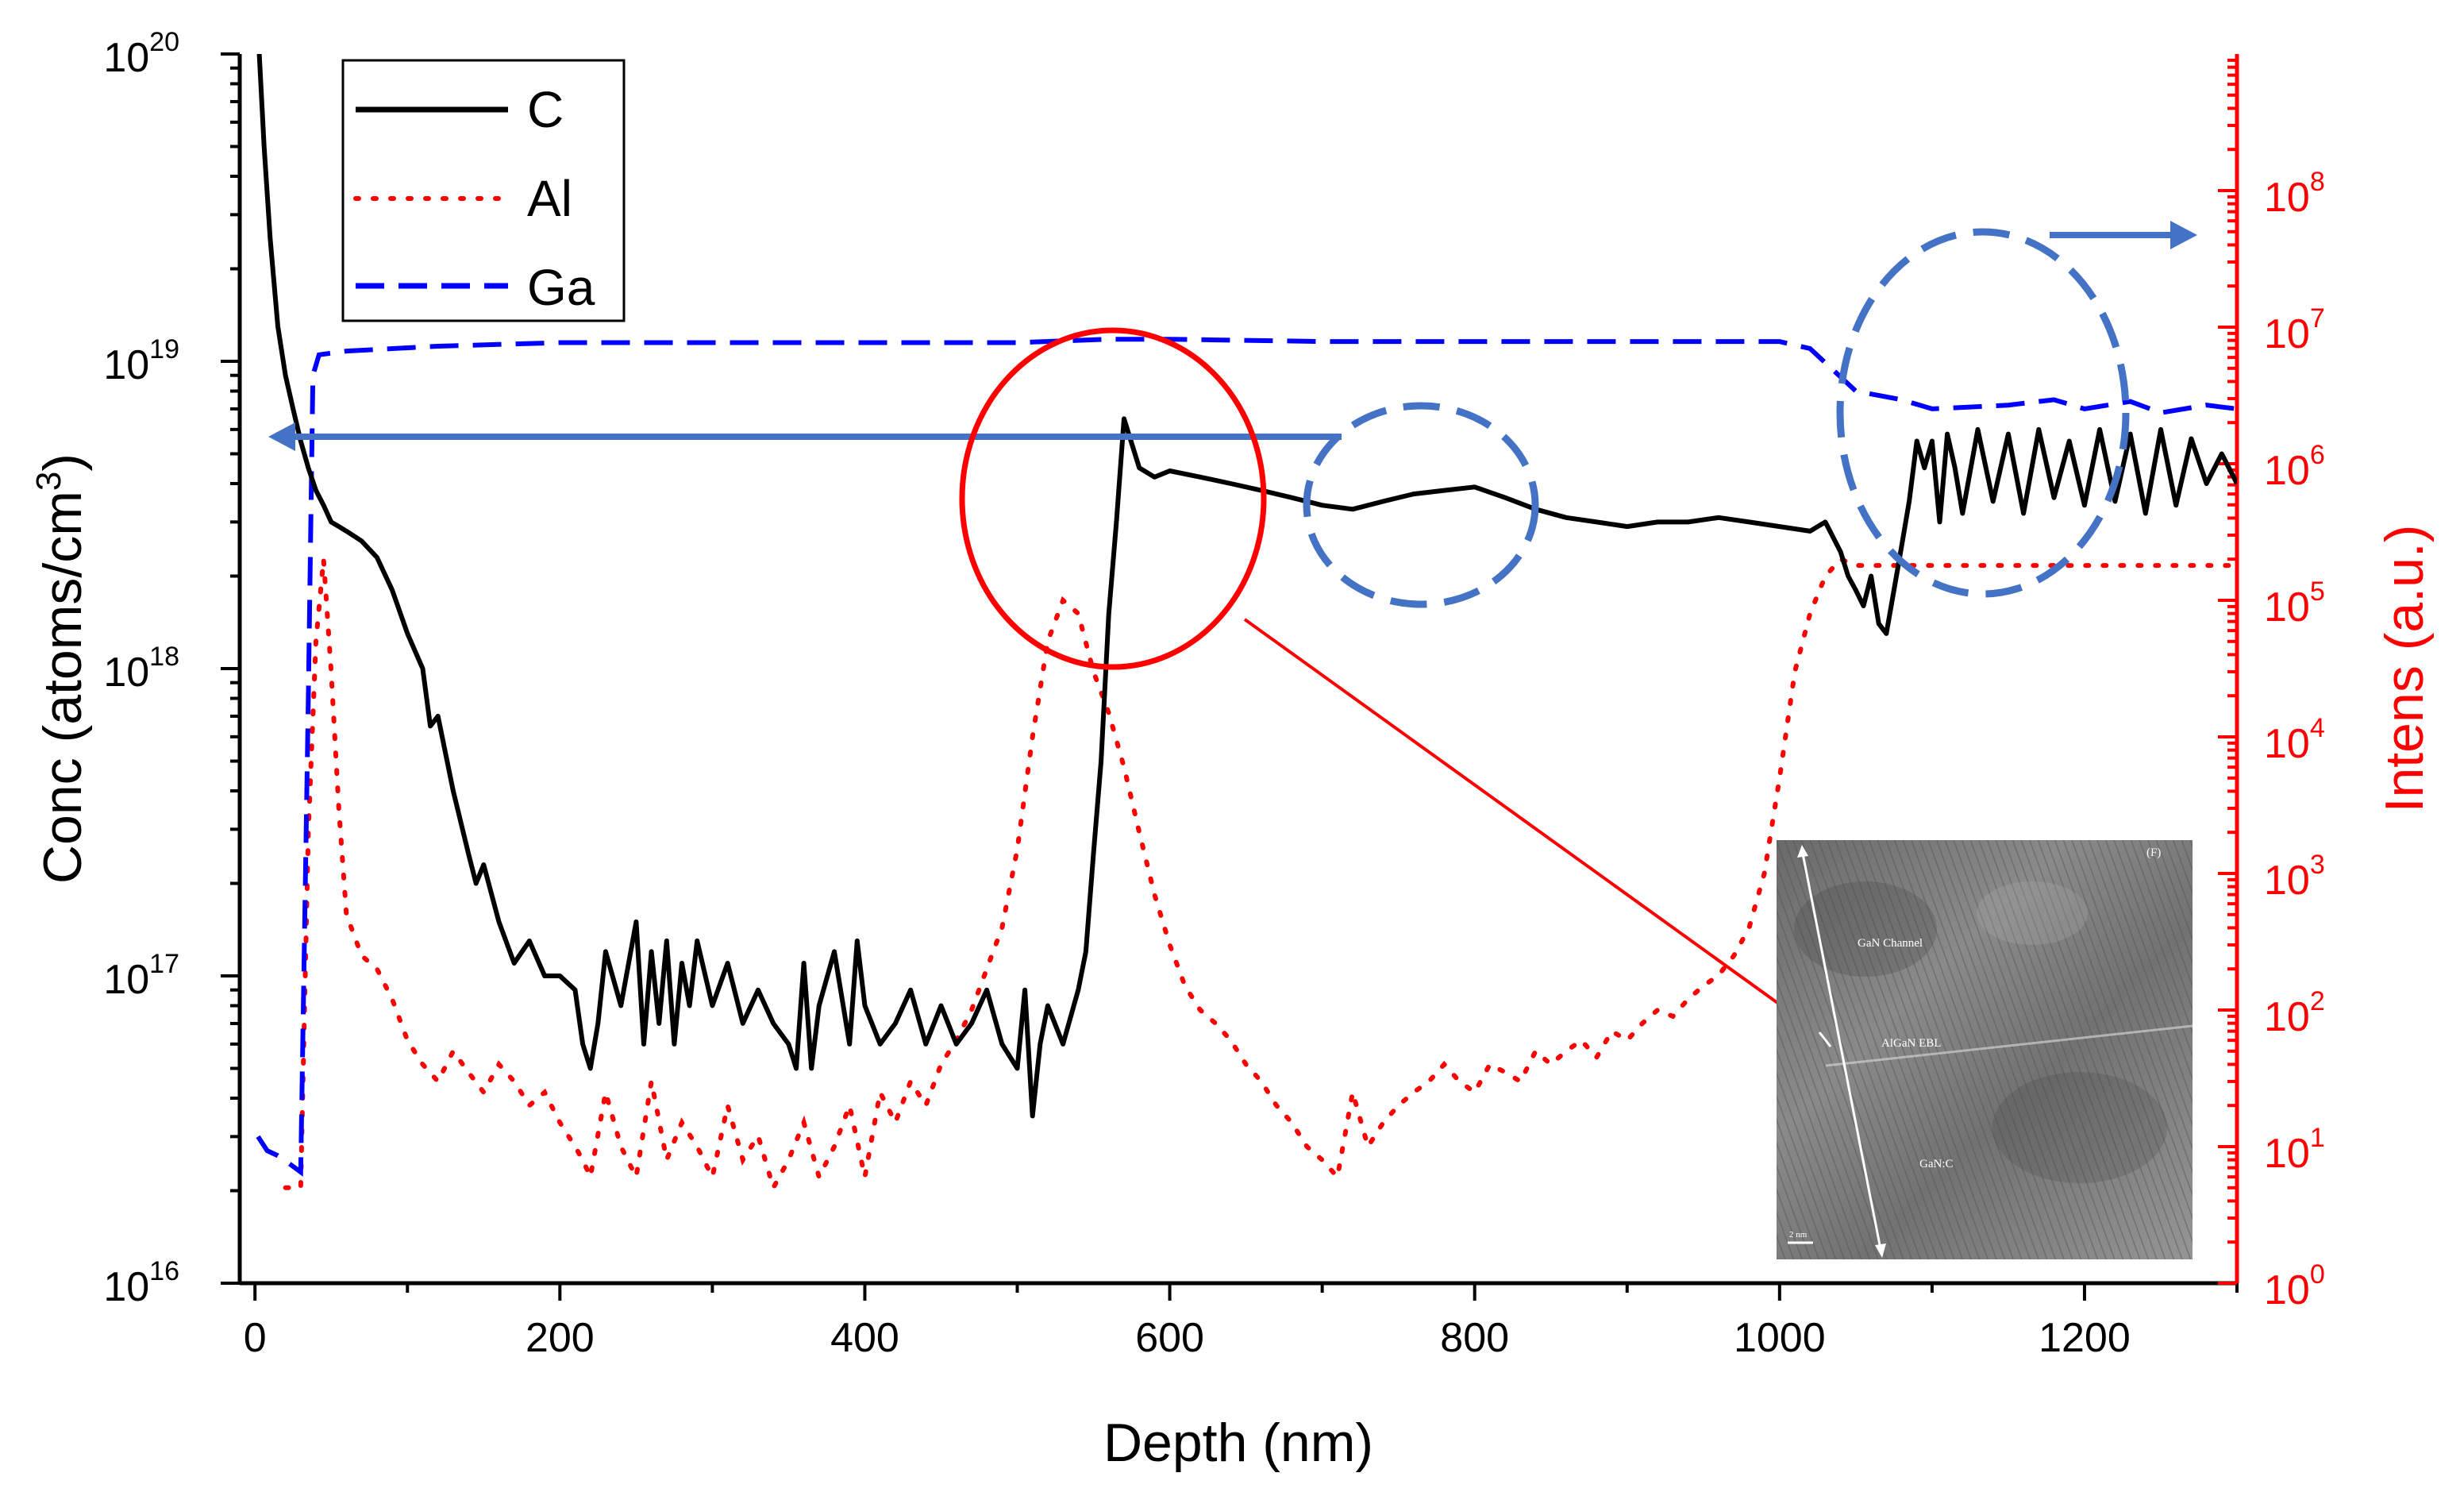 Image resolution: width=2464 pixels, height=1496 pixels. What do you see at coordinates (2404, 669) in the screenshot?
I see `right-y-axis-title: Intens (a.u.)` at bounding box center [2404, 669].